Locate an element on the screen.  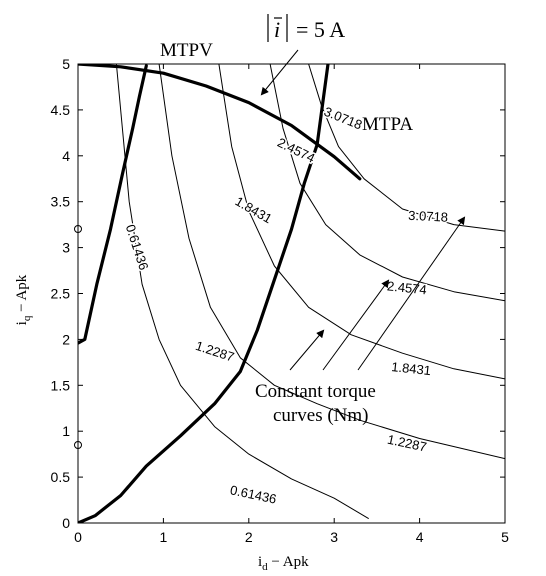
x-tick-label-2: 2 is located at coordinates (249, 537).